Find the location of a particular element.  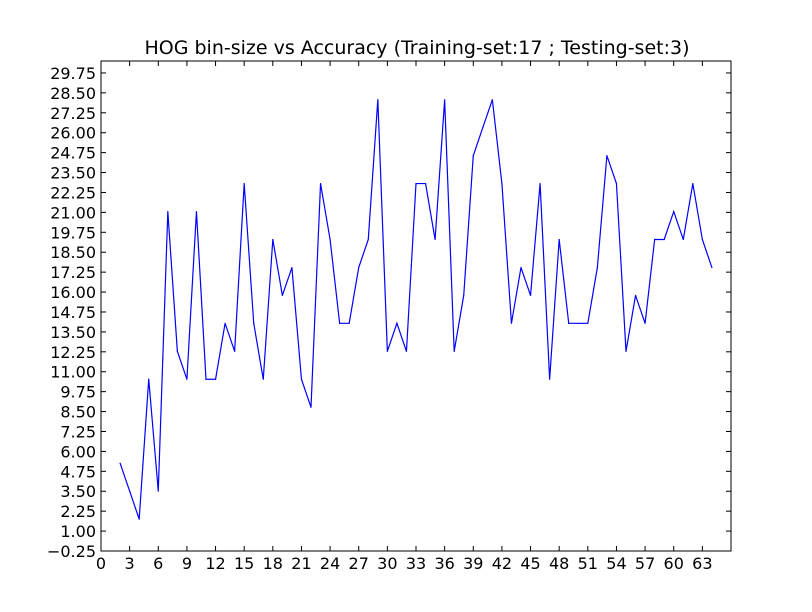

y-tick-label: 16.00 is located at coordinates (73, 292).